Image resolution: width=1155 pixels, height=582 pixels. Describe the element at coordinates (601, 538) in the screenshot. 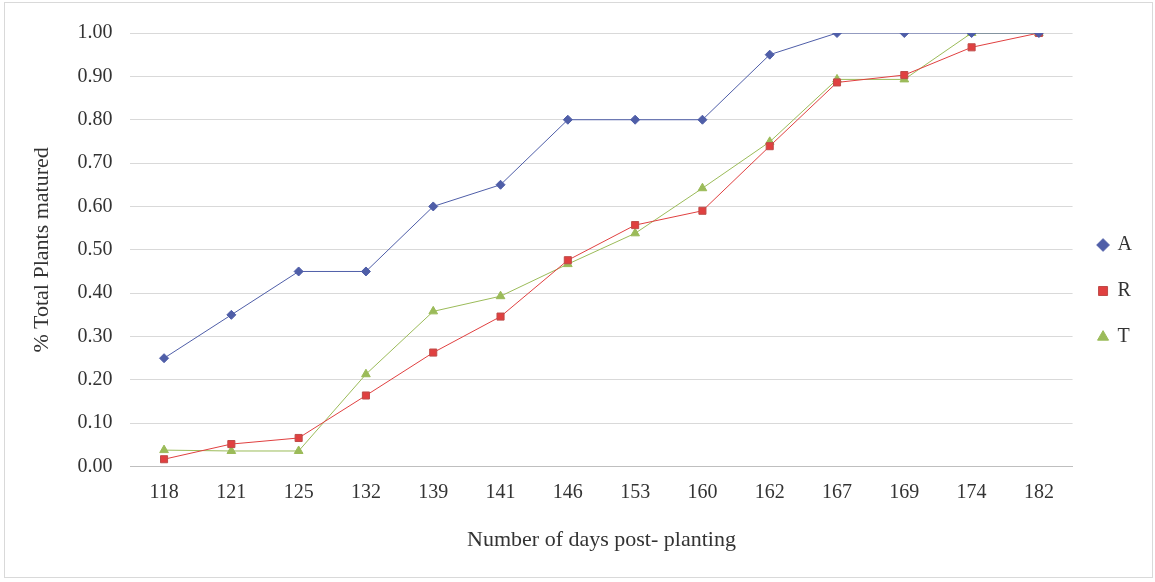

I see `x-axis-title: Number of days post- planting` at that location.